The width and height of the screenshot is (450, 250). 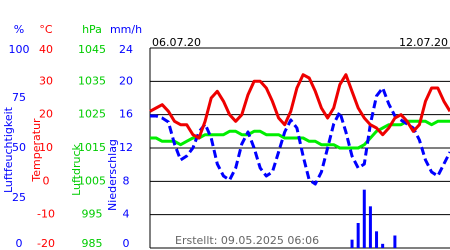 I want to click on date-end: 12.07.20, so click(x=423, y=42).